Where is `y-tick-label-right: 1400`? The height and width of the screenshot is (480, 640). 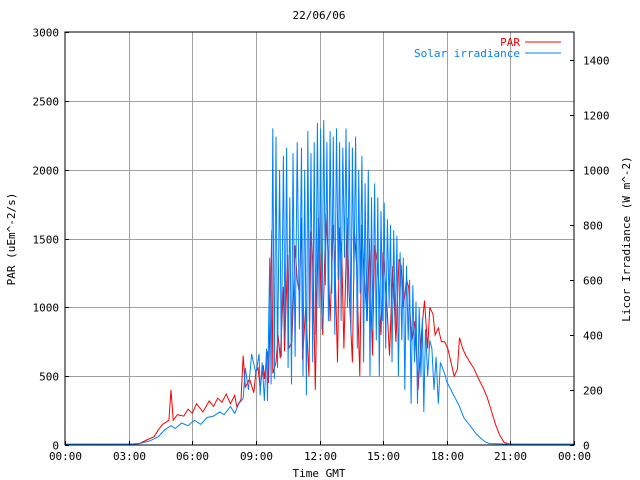 y-tick-label-right: 1400 is located at coordinates (596, 61).